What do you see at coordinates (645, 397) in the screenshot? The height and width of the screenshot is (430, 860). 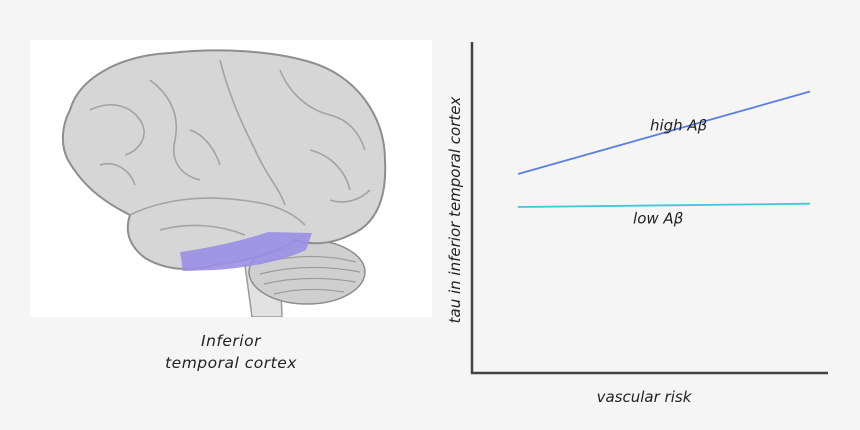 I see `x-axis-label: vascular risk` at bounding box center [645, 397].